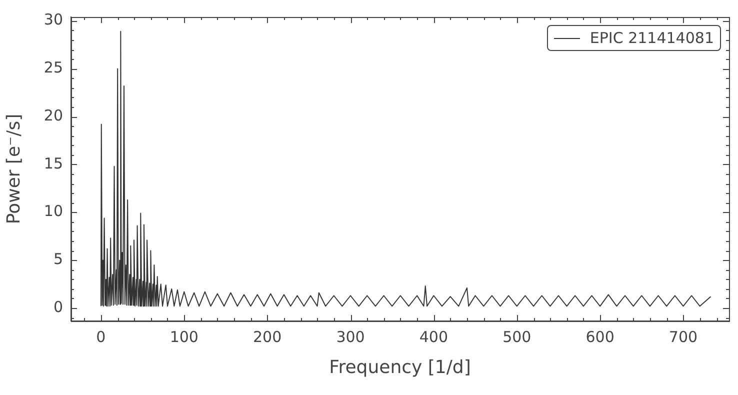 The width and height of the screenshot is (738, 395). Describe the element at coordinates (683, 337) in the screenshot. I see `x-tick-label: 700` at that location.